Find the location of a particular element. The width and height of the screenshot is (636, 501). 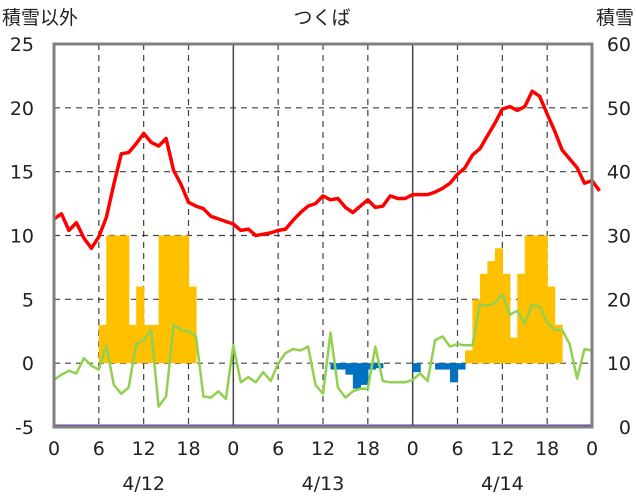

left-tick-label-1: 20 is located at coordinates (22, 109).